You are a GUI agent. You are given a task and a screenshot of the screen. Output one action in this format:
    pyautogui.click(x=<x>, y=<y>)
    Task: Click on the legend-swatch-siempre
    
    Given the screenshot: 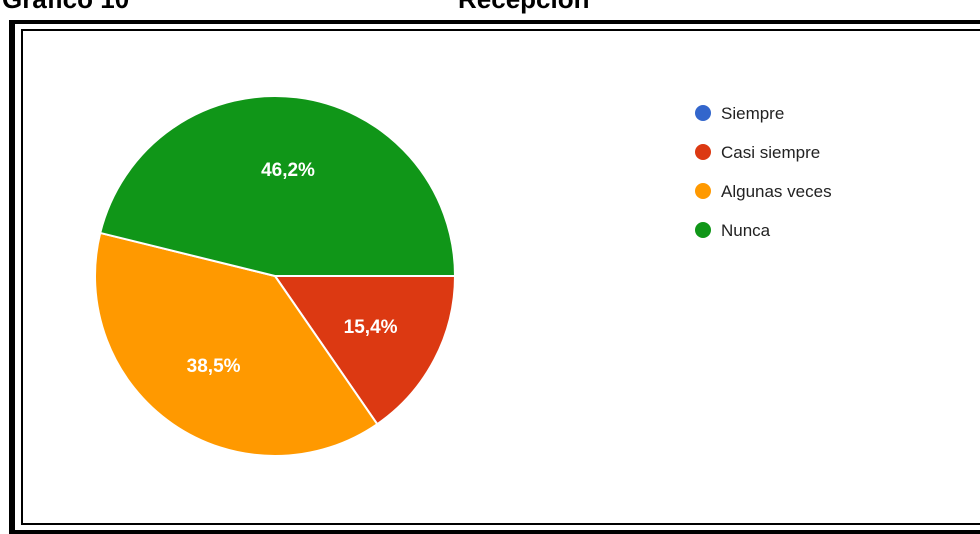 What is the action you would take?
    pyautogui.click(x=703, y=113)
    